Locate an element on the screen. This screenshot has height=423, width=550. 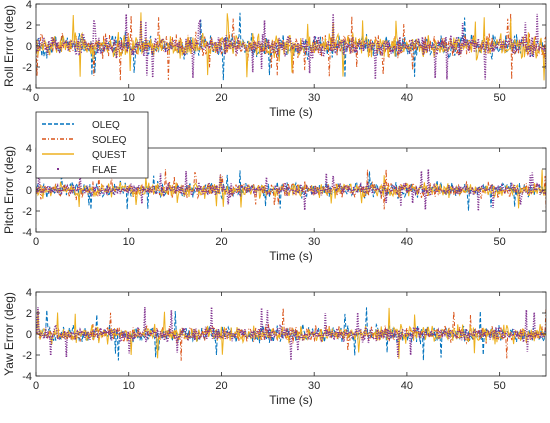
series-quest is located at coordinates (291, 333).